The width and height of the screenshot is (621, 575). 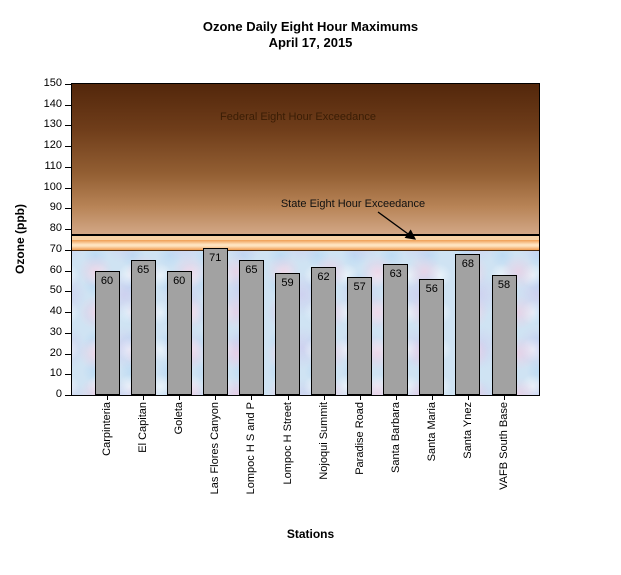 I want to click on bar-value-label: 68, so click(x=468, y=264).